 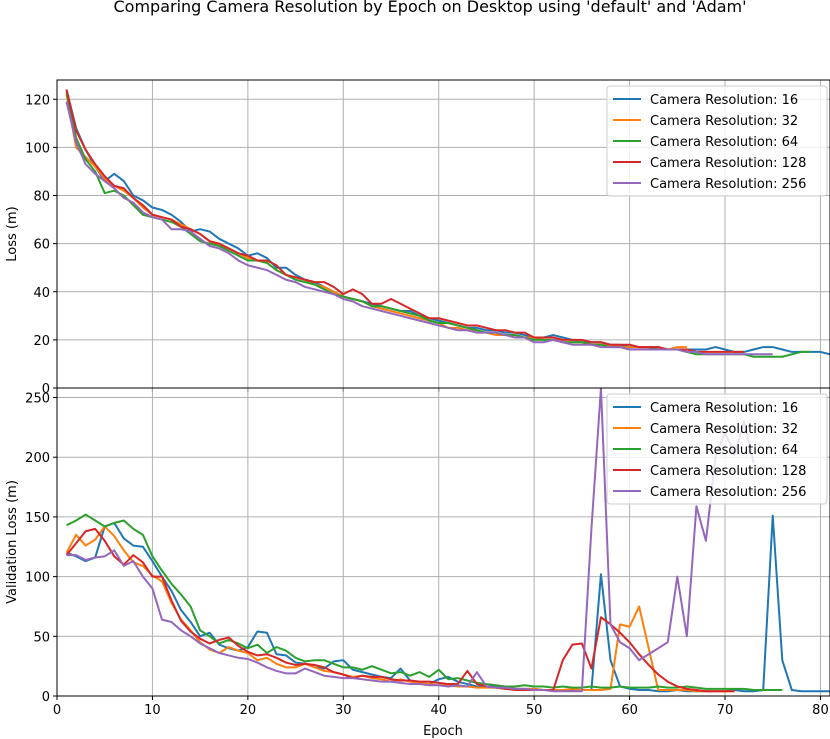 What do you see at coordinates (41, 293) in the screenshot?
I see `y-tick-label: 40` at bounding box center [41, 293].